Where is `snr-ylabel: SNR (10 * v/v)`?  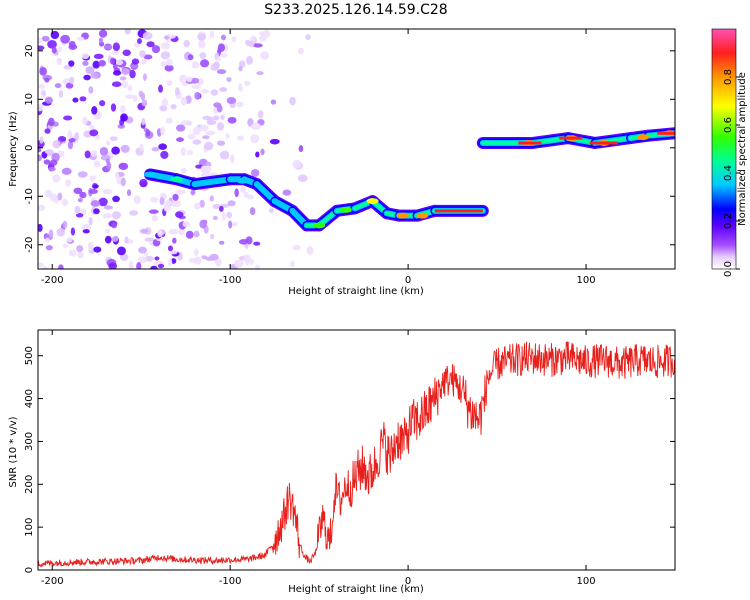 snr-ylabel: SNR (10 * v/v) is located at coordinates (13, 451).